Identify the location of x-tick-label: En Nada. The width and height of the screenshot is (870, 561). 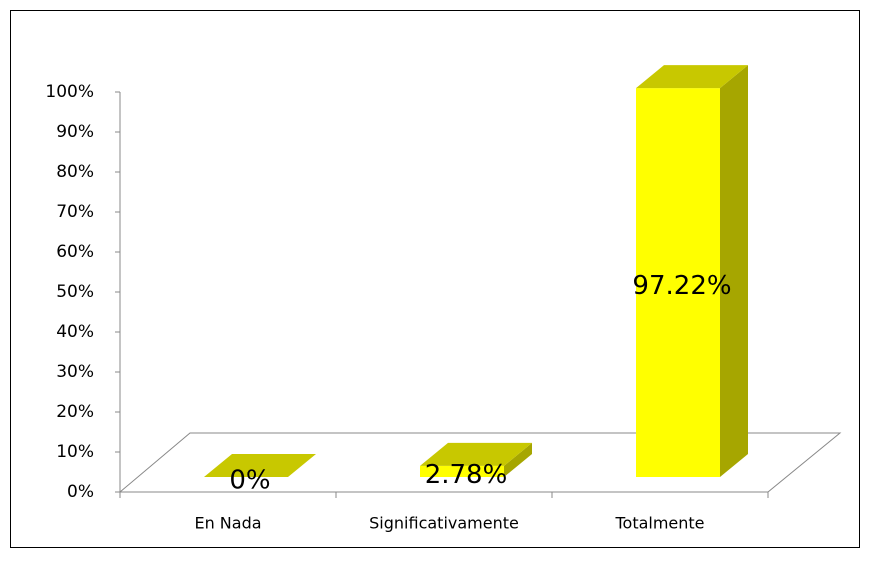
(227, 523).